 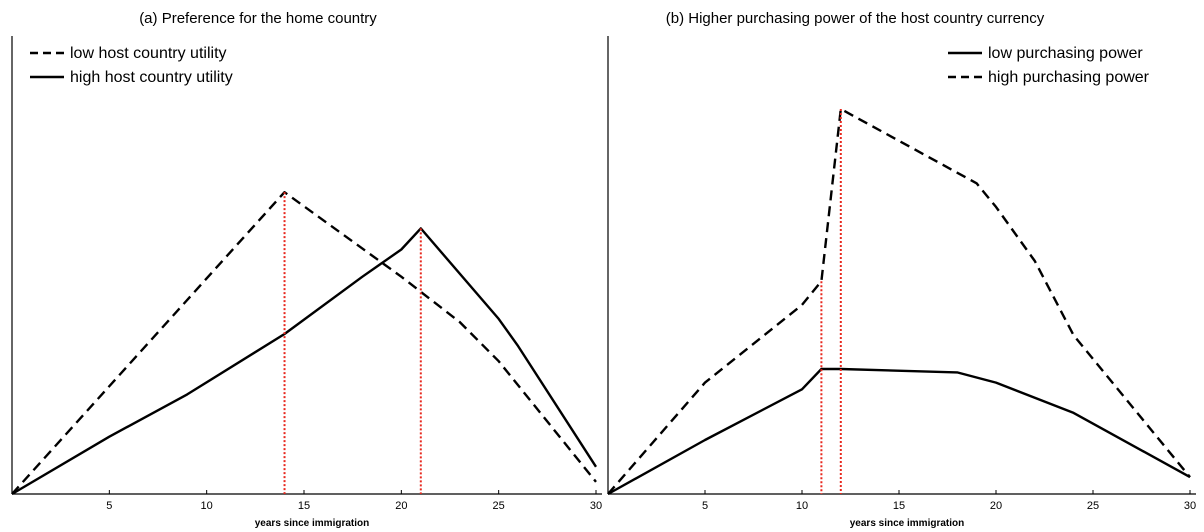 I want to click on chart-title: (a) Preference for the home country, so click(x=258, y=18).